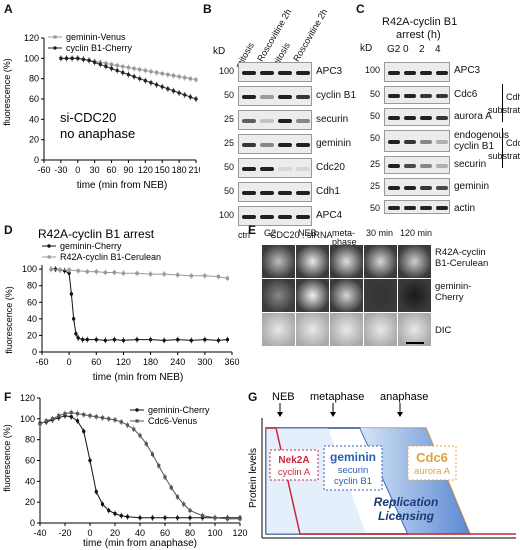  What do you see at coordinates (190, 533) in the screenshot?
I see `f-xtick-label: 80` at bounding box center [190, 533].